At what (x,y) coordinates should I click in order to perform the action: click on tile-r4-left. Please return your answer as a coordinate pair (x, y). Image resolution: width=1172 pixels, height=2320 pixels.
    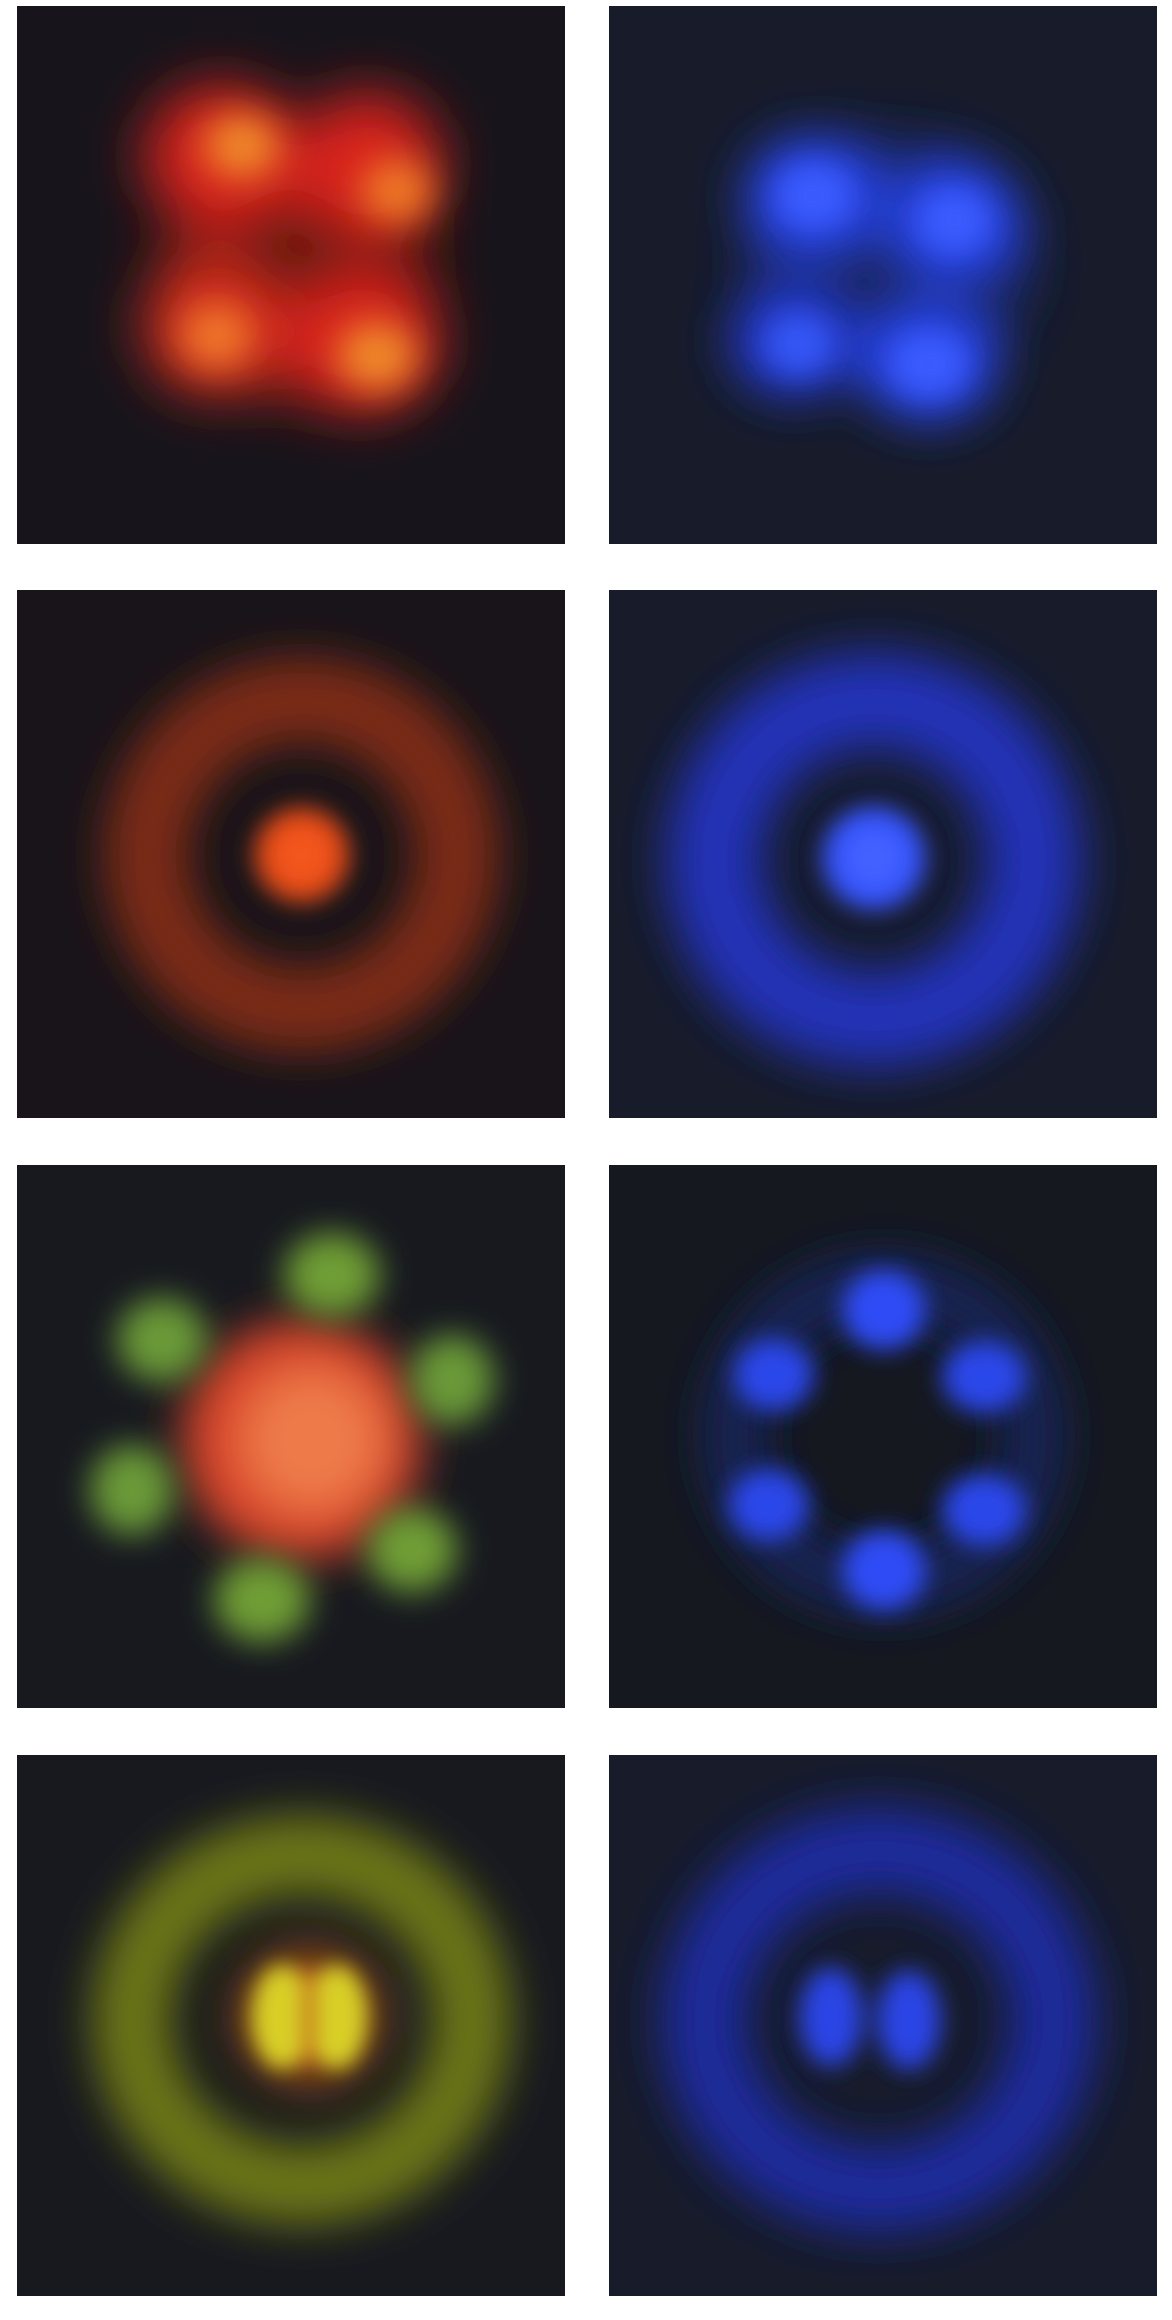
    Looking at the image, I should click on (291, 2025).